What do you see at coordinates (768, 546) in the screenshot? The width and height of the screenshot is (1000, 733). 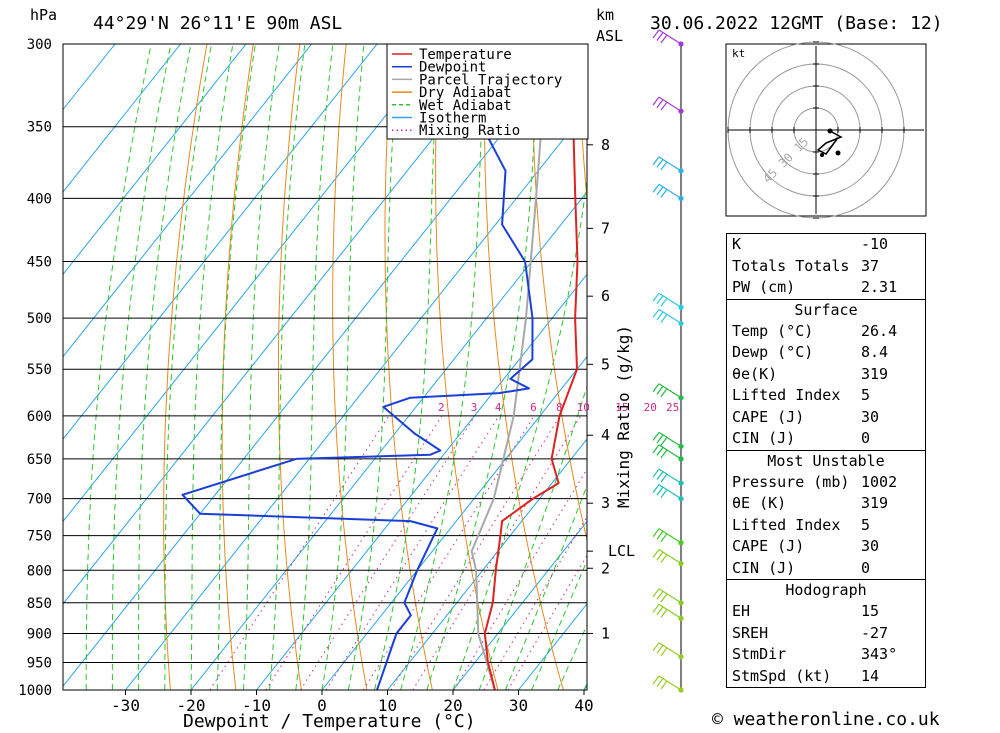 I see `stat-label: CAPE (J)` at bounding box center [768, 546].